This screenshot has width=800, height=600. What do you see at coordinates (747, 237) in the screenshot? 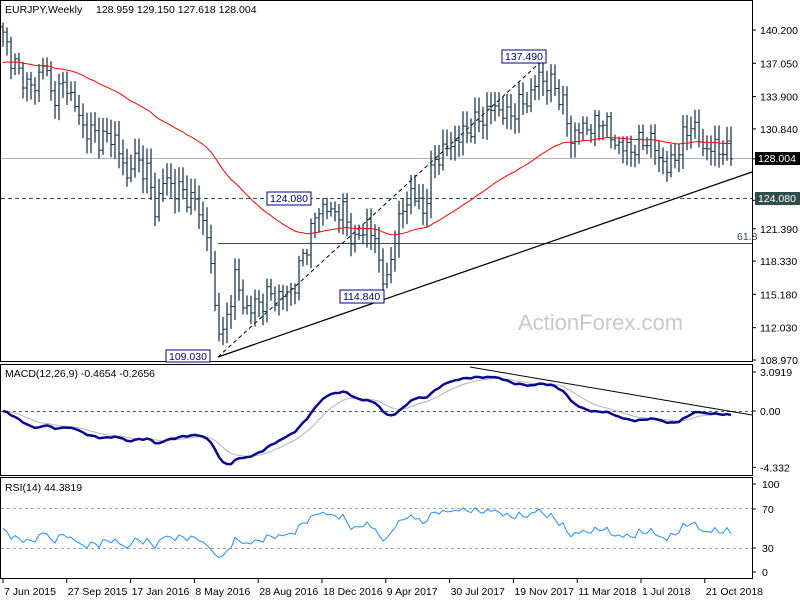
I see `fib-label: 61.8` at bounding box center [747, 237].